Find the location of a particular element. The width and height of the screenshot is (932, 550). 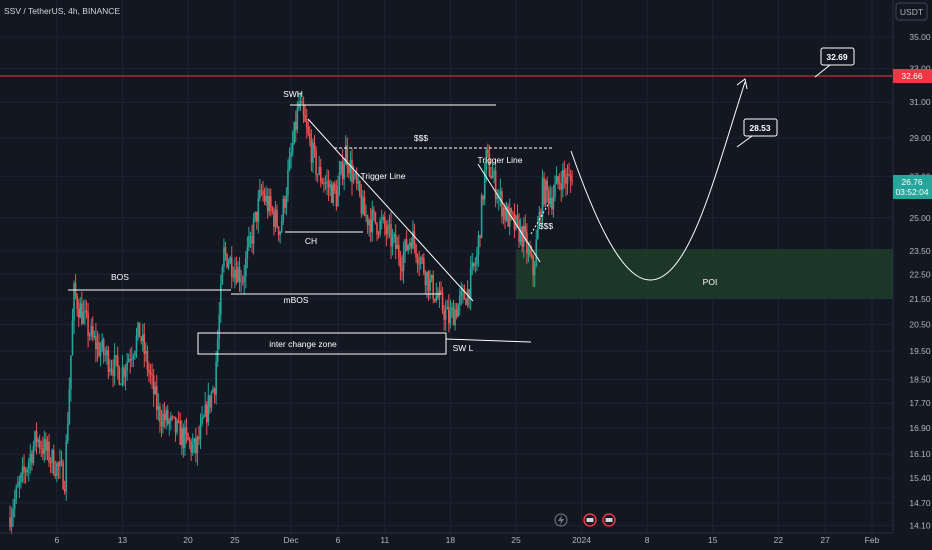

lightning-glyph is located at coordinates (561, 520).